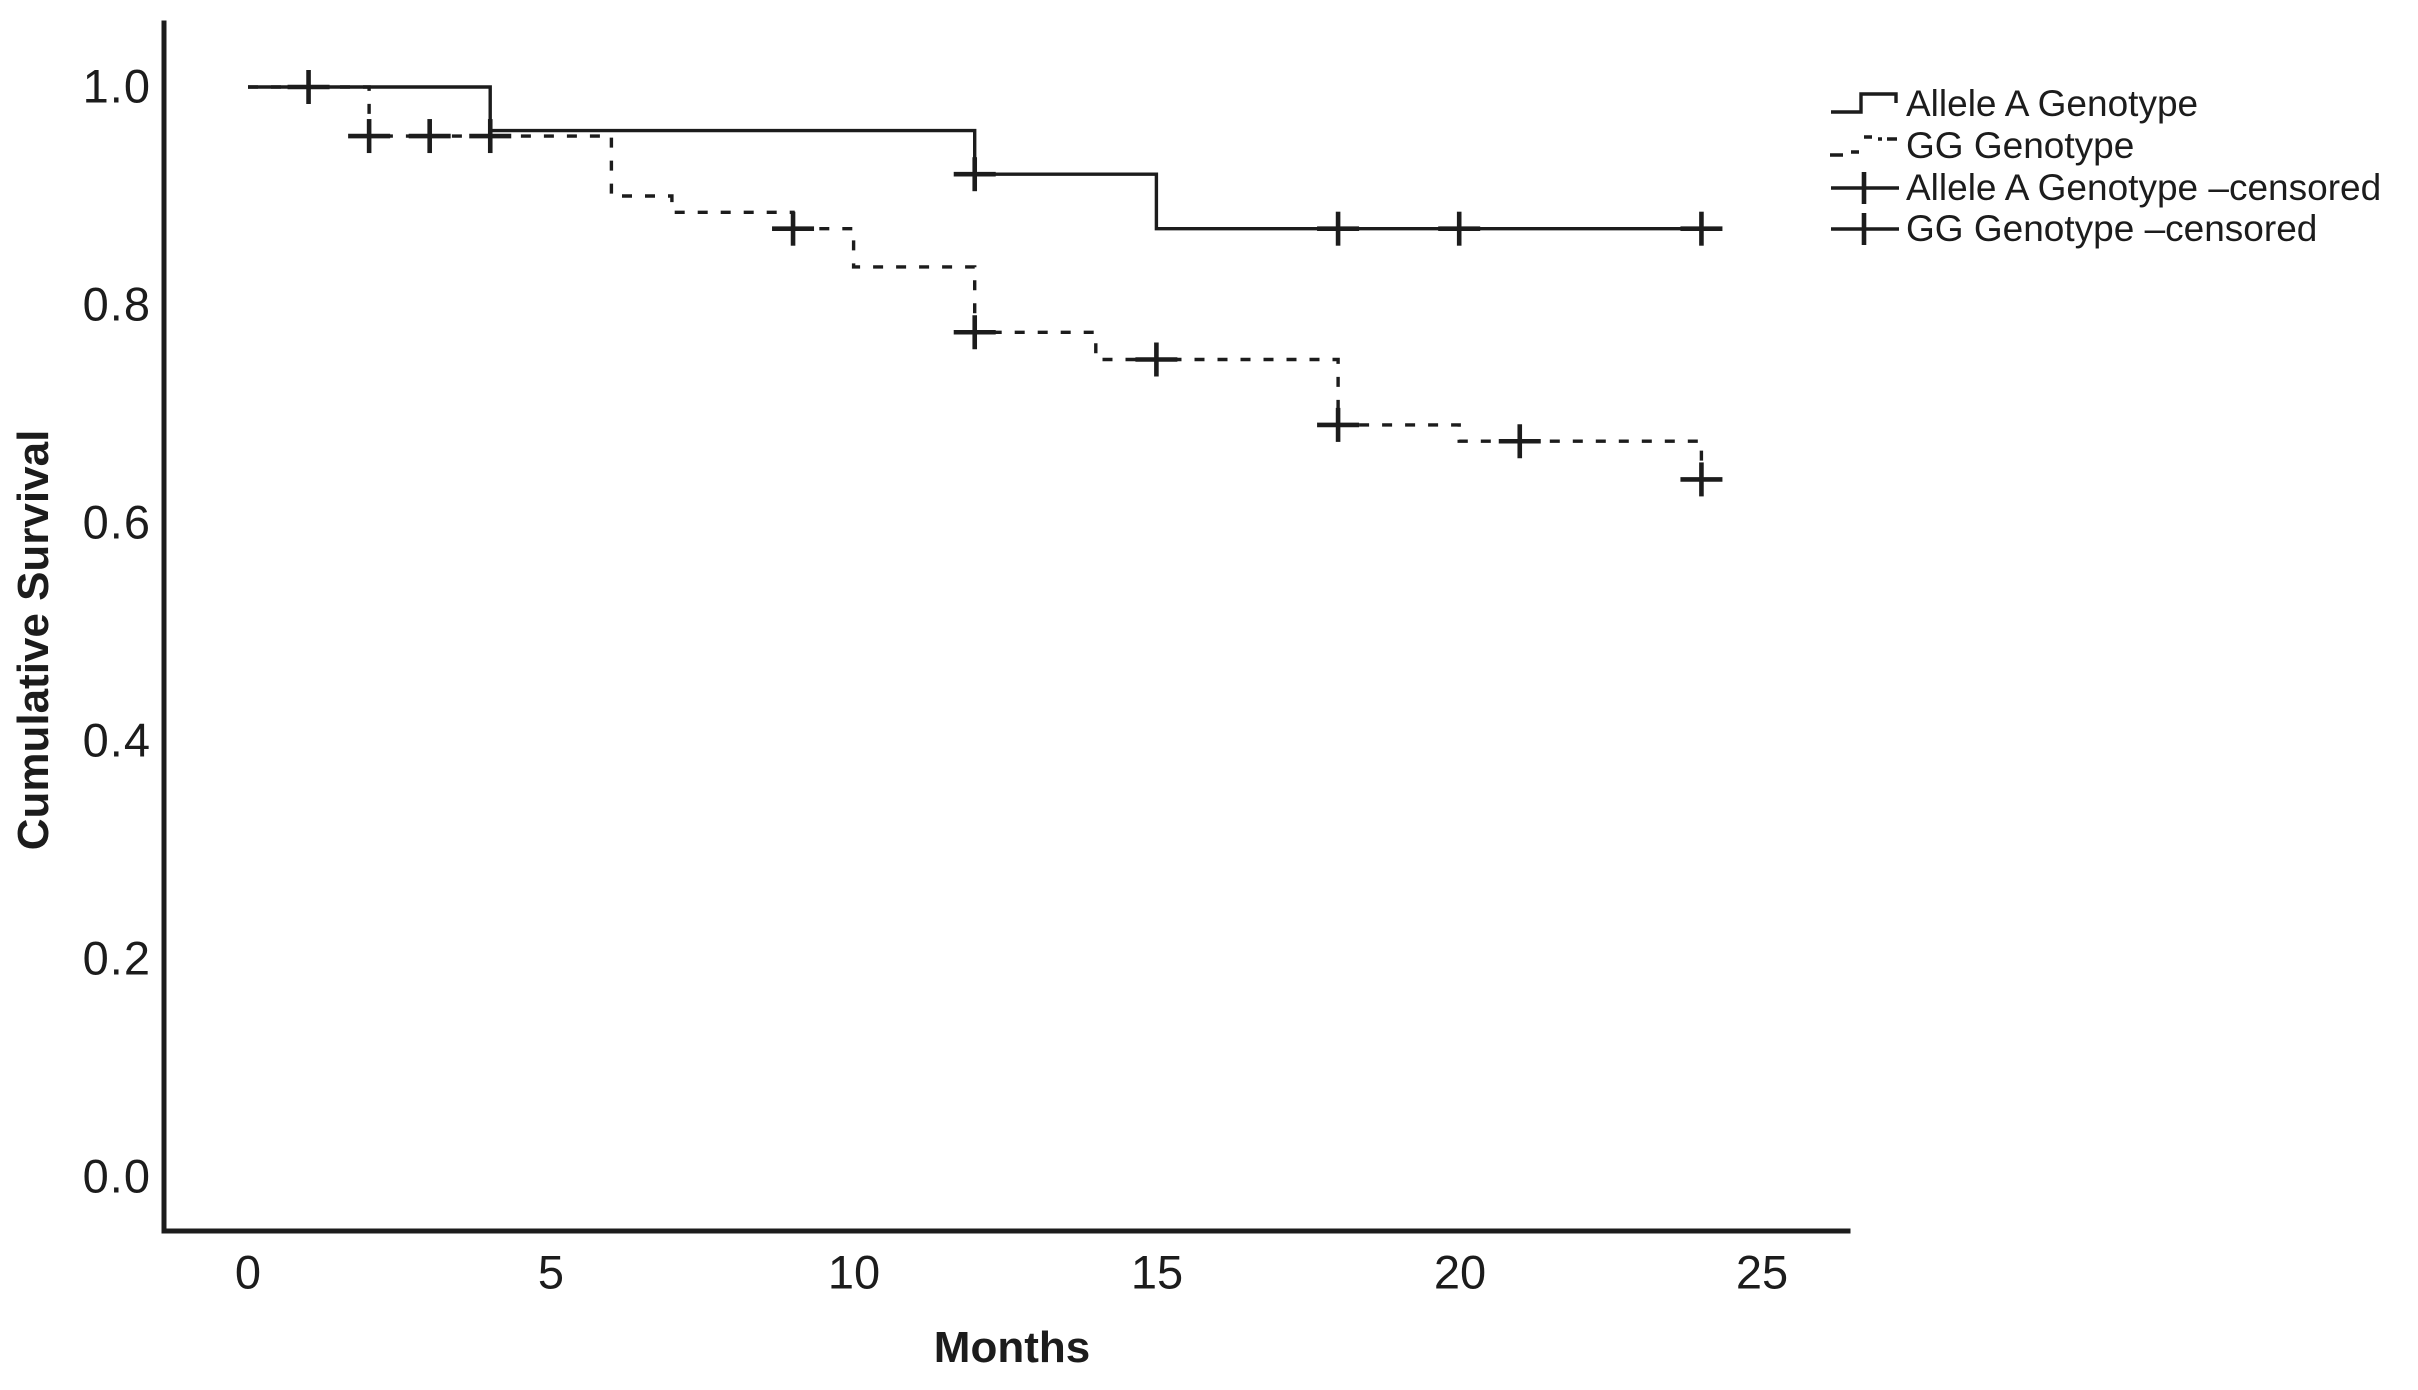 Image resolution: width=2418 pixels, height=1390 pixels. I want to click on legend-label-allele-a-censored: Allele A Genotype –censored, so click(2144, 187).